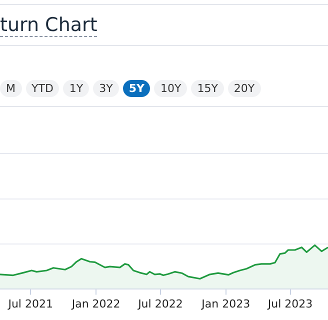  What do you see at coordinates (225, 303) in the screenshot?
I see `x-tick-label: Jan 2023` at bounding box center [225, 303].